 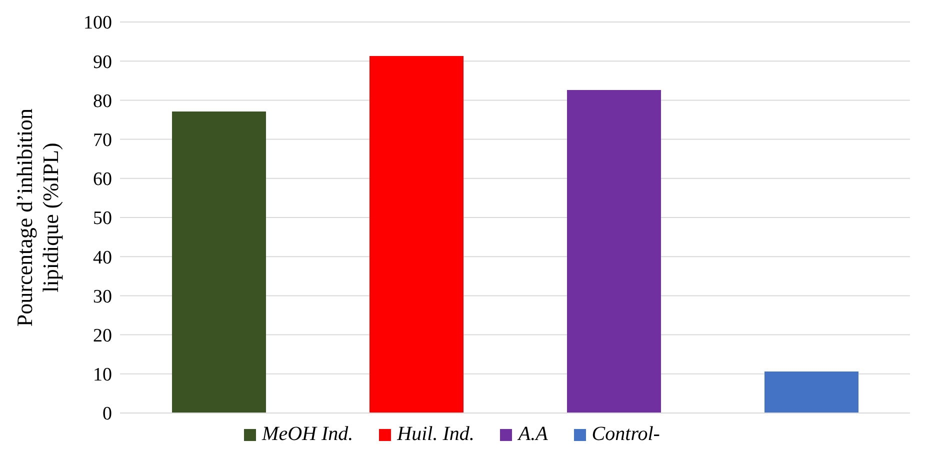 I want to click on y-axis-title: Pourcentage d’inhibition lipidique (%IPL), so click(x=37, y=217).